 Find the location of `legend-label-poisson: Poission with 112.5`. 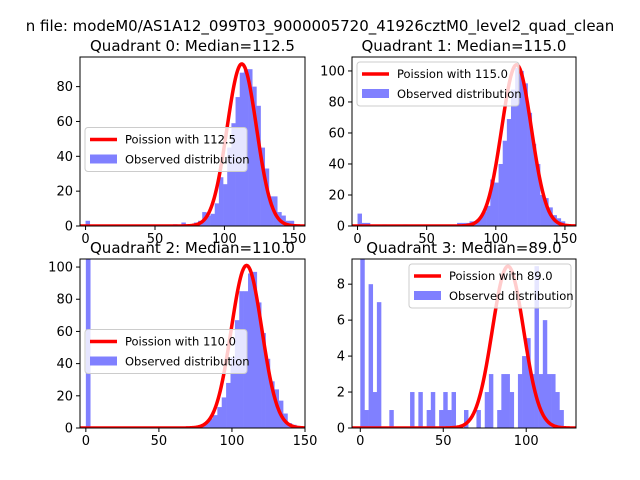

legend-label-poisson: Poission with 112.5 is located at coordinates (180, 140).